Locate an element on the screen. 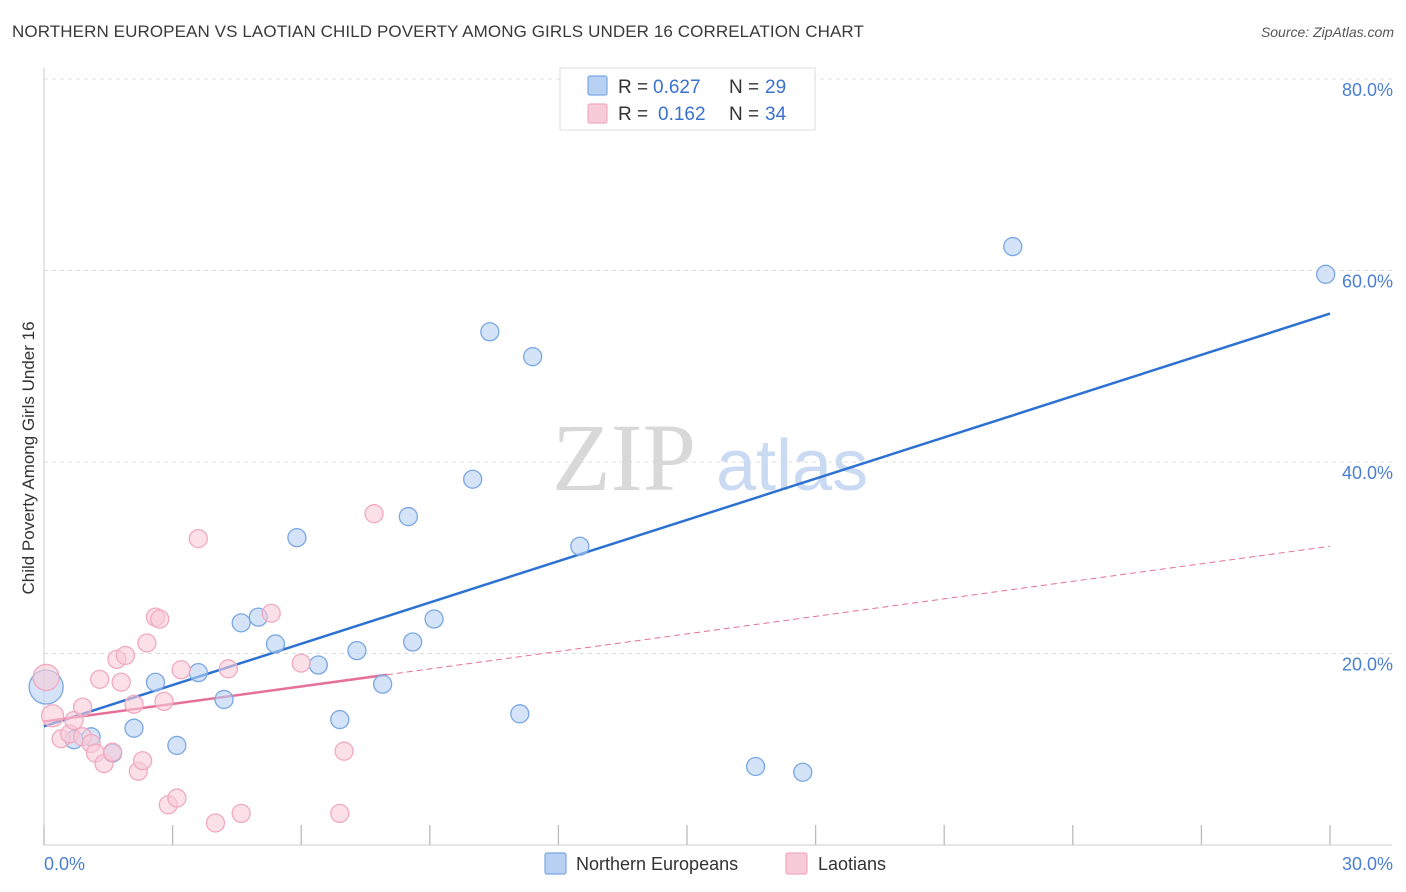  trend-line-laotians-extension is located at coordinates (858, 610).